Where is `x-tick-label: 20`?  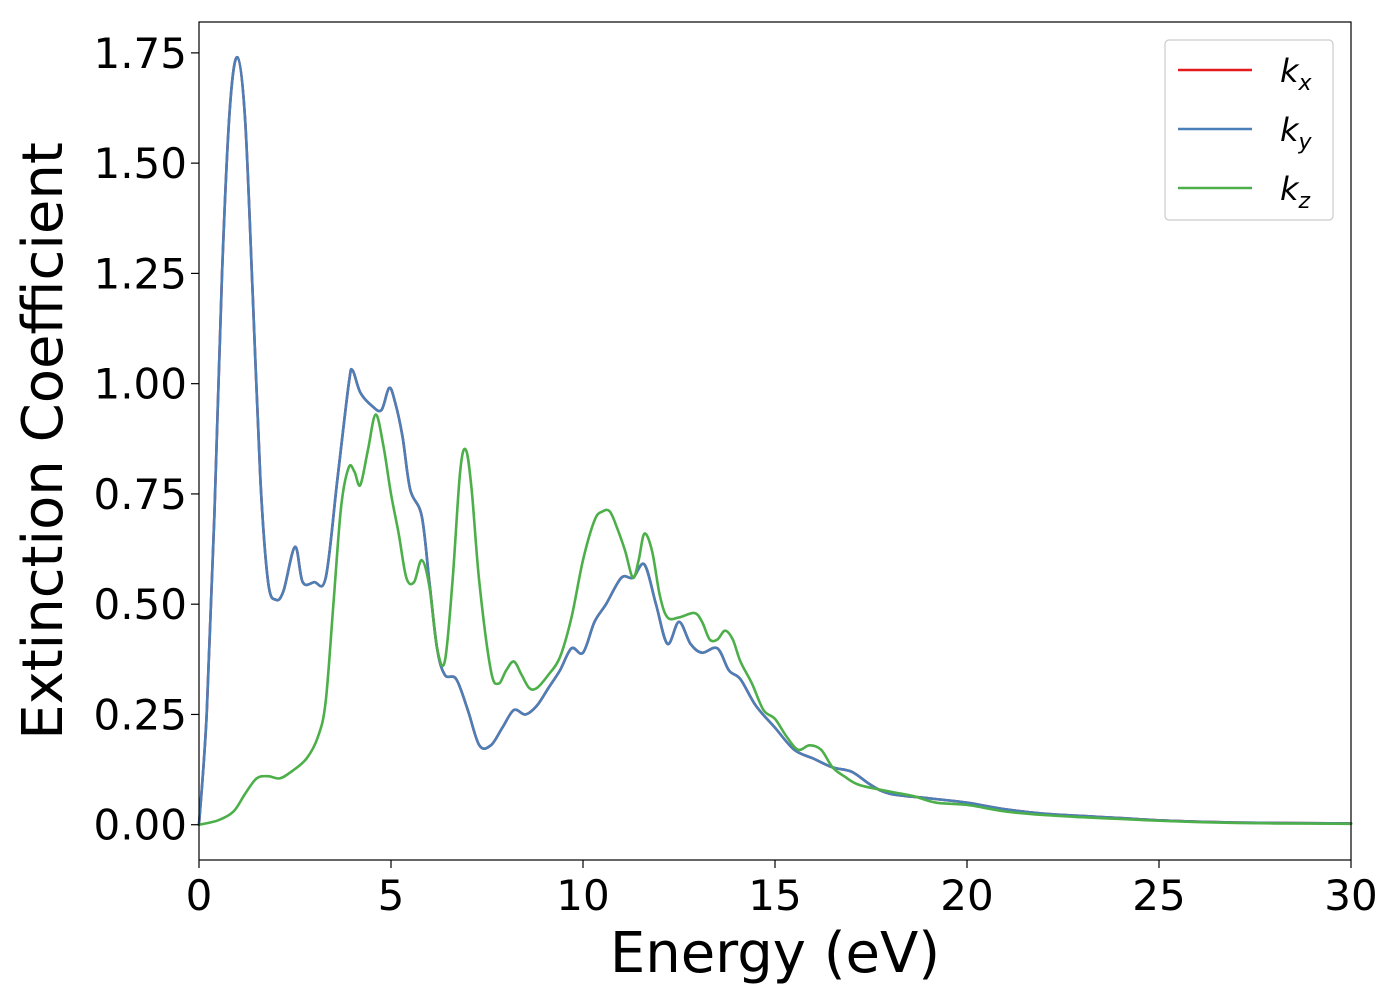 x-tick-label: 20 is located at coordinates (966, 895).